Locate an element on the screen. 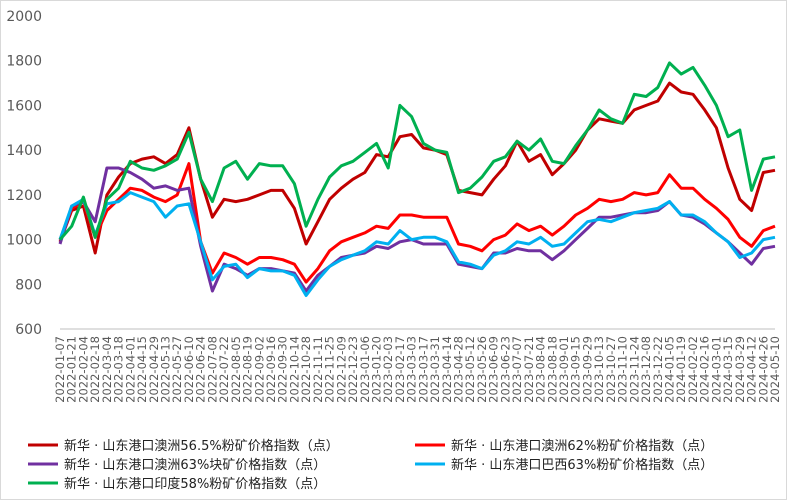 The height and width of the screenshot is (500, 787). x-tick-label: 2023-05-12 is located at coordinates (470, 369).